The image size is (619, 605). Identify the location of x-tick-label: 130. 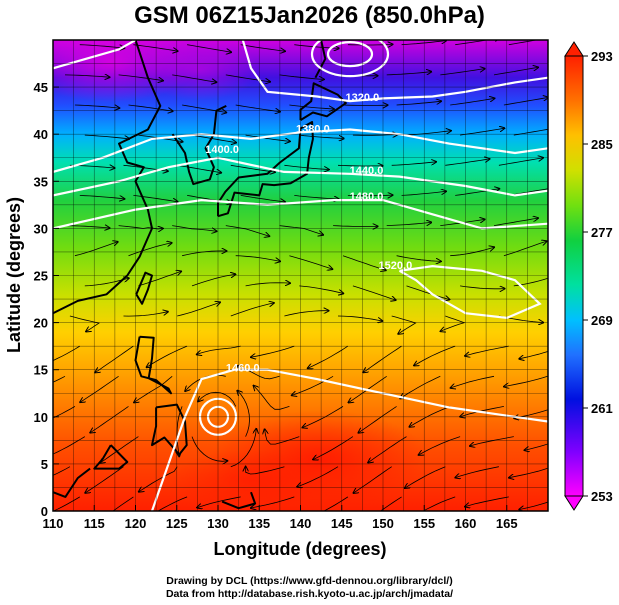
(218, 523).